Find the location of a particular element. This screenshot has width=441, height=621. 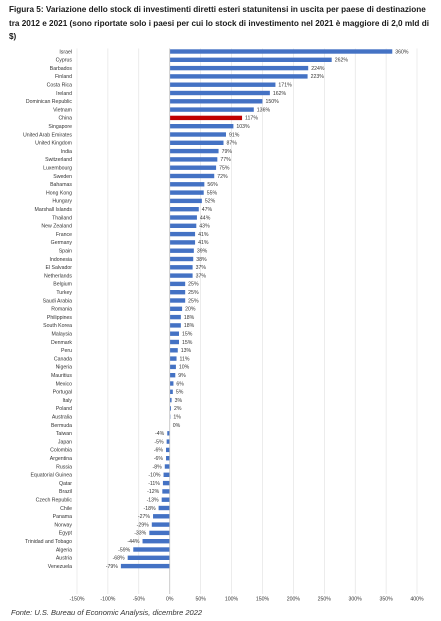

value-label: 56% is located at coordinates (212, 185).